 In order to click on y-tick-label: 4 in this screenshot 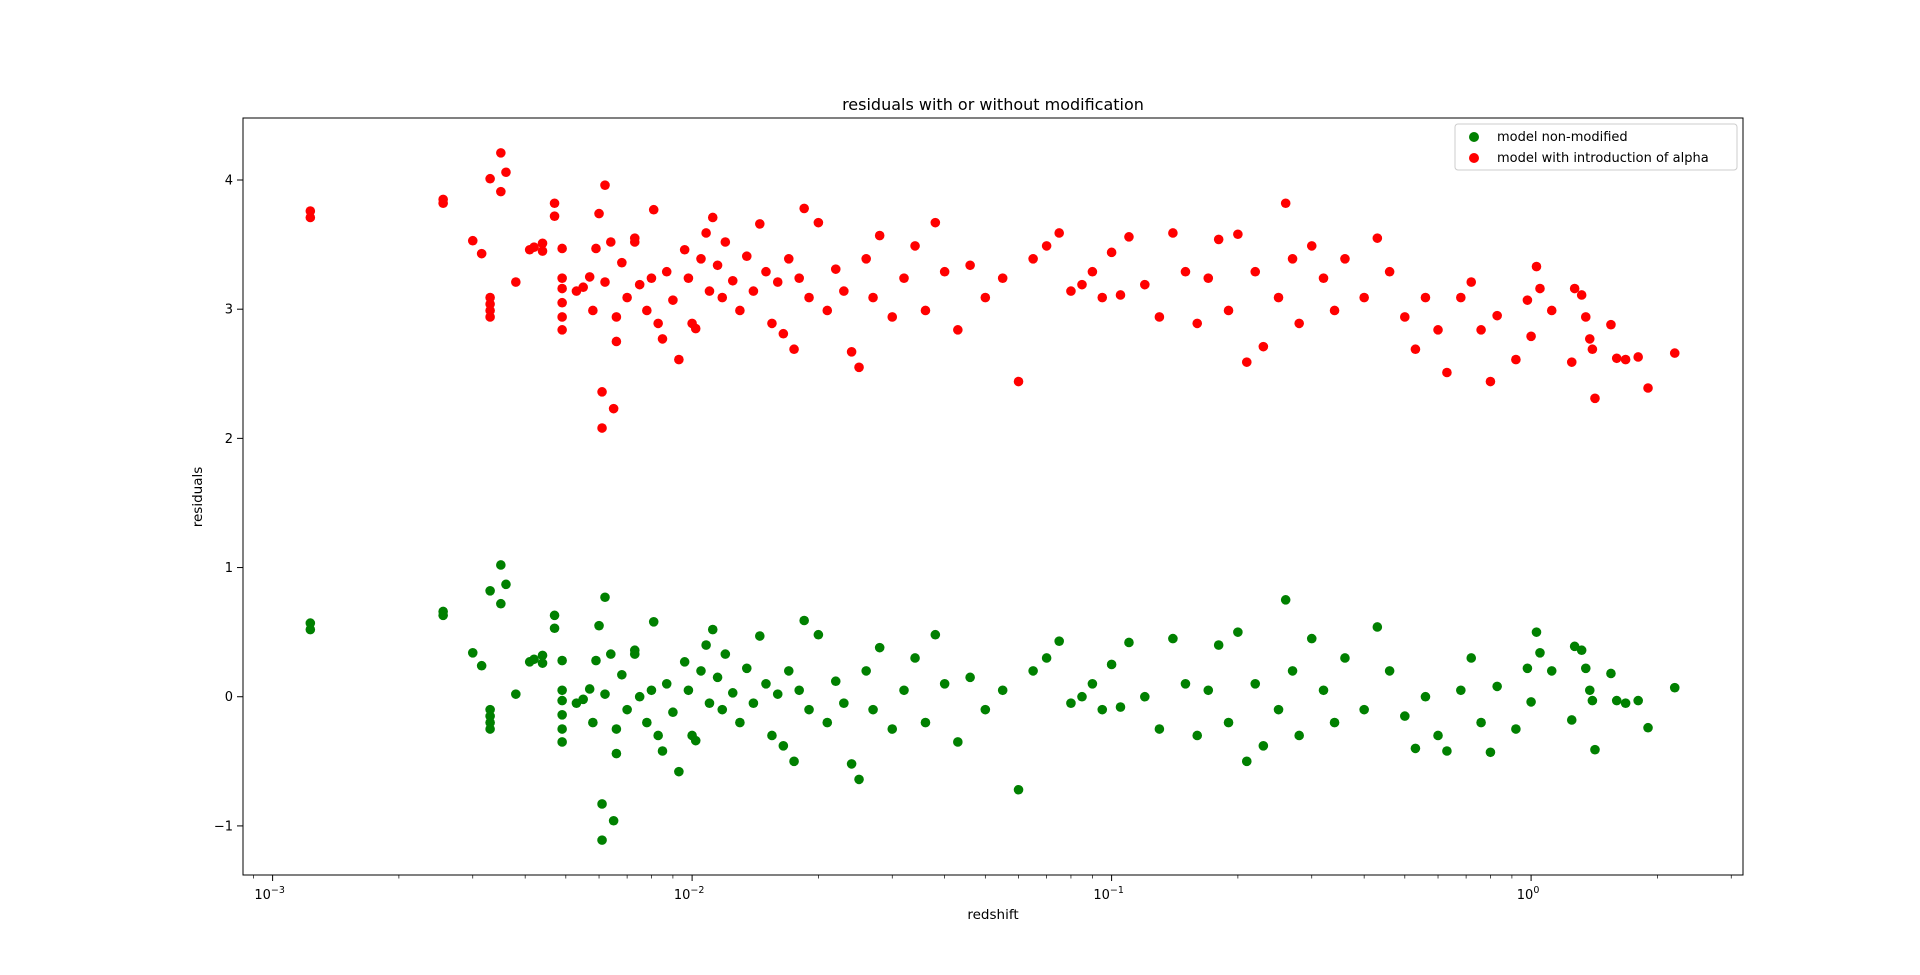, I will do `click(229, 181)`.